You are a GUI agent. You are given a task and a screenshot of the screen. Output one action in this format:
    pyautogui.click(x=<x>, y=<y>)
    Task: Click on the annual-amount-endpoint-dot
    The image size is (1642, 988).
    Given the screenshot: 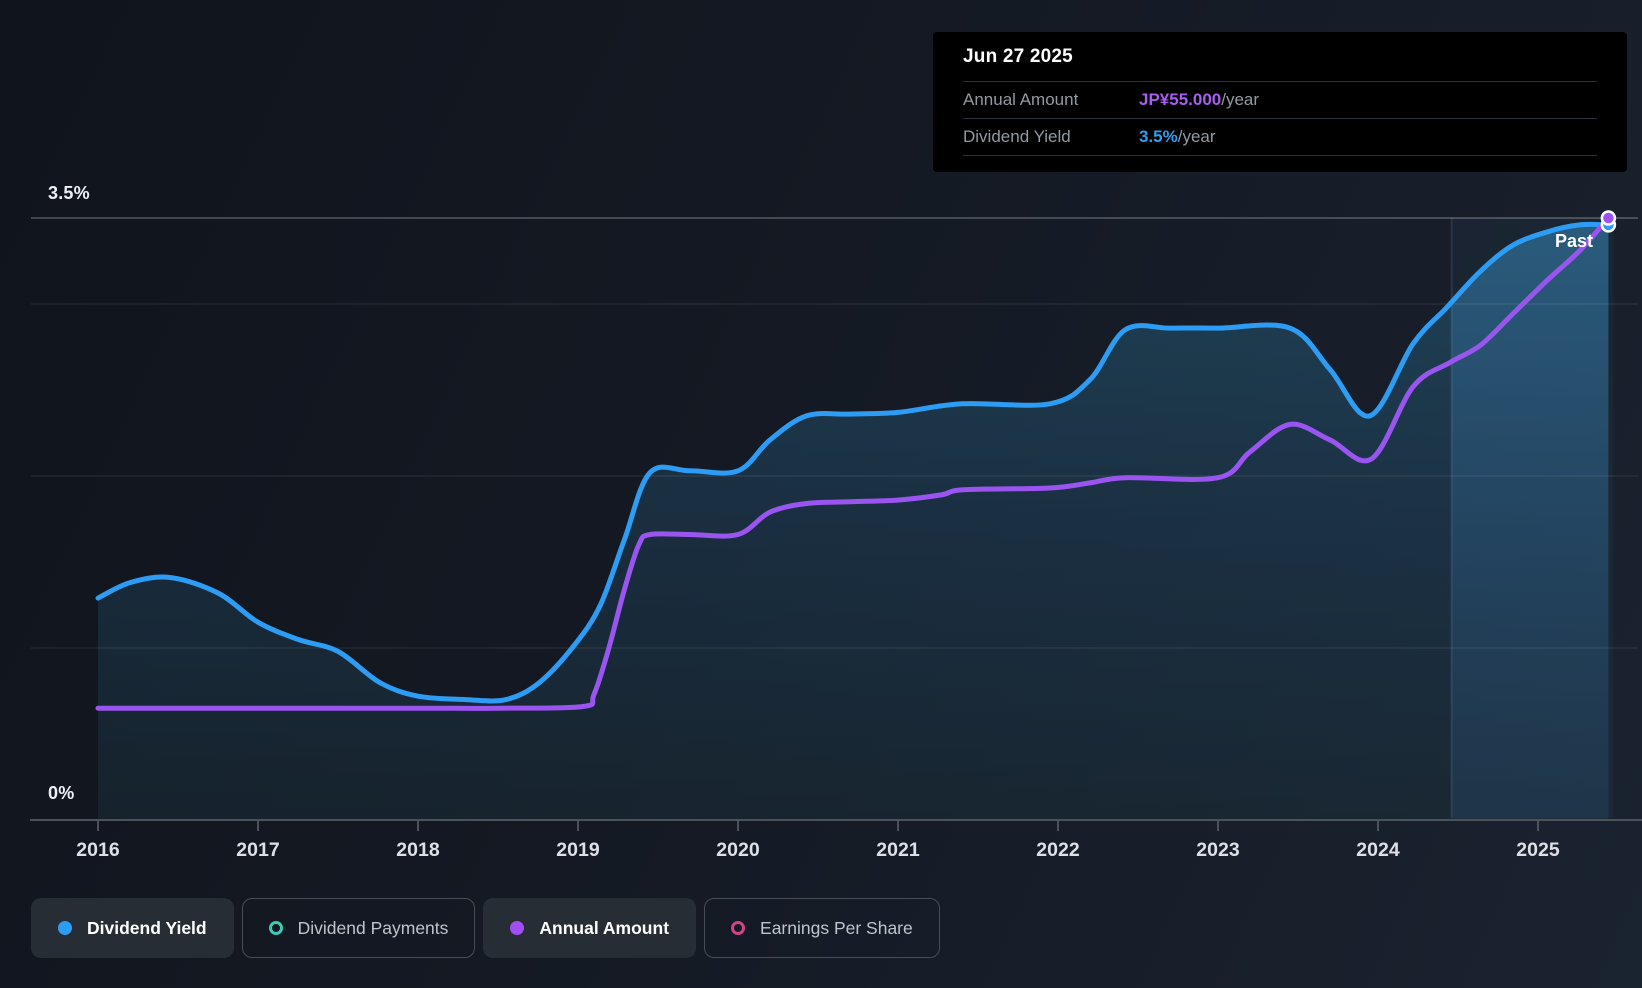 What is the action you would take?
    pyautogui.click(x=1608, y=218)
    